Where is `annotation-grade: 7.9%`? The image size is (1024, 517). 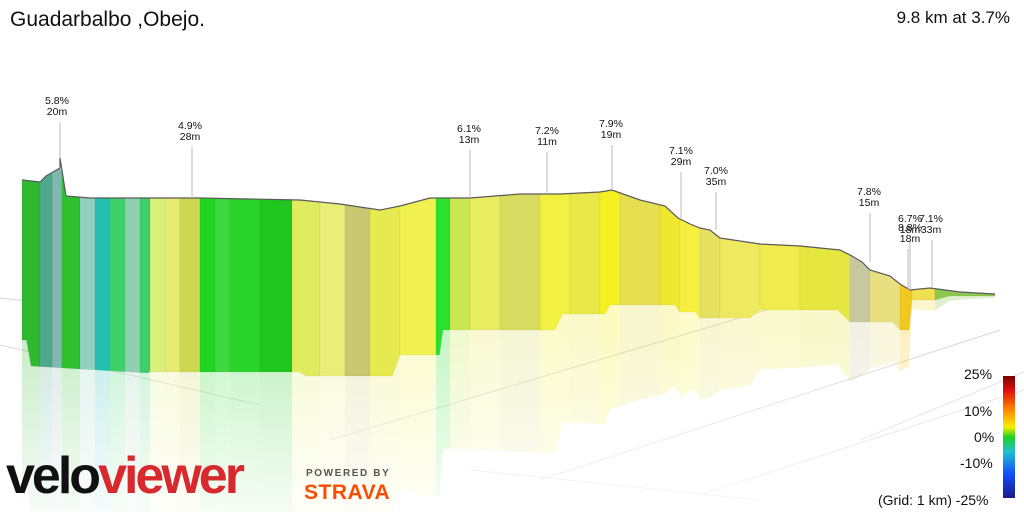
annotation-grade: 7.9% is located at coordinates (611, 124).